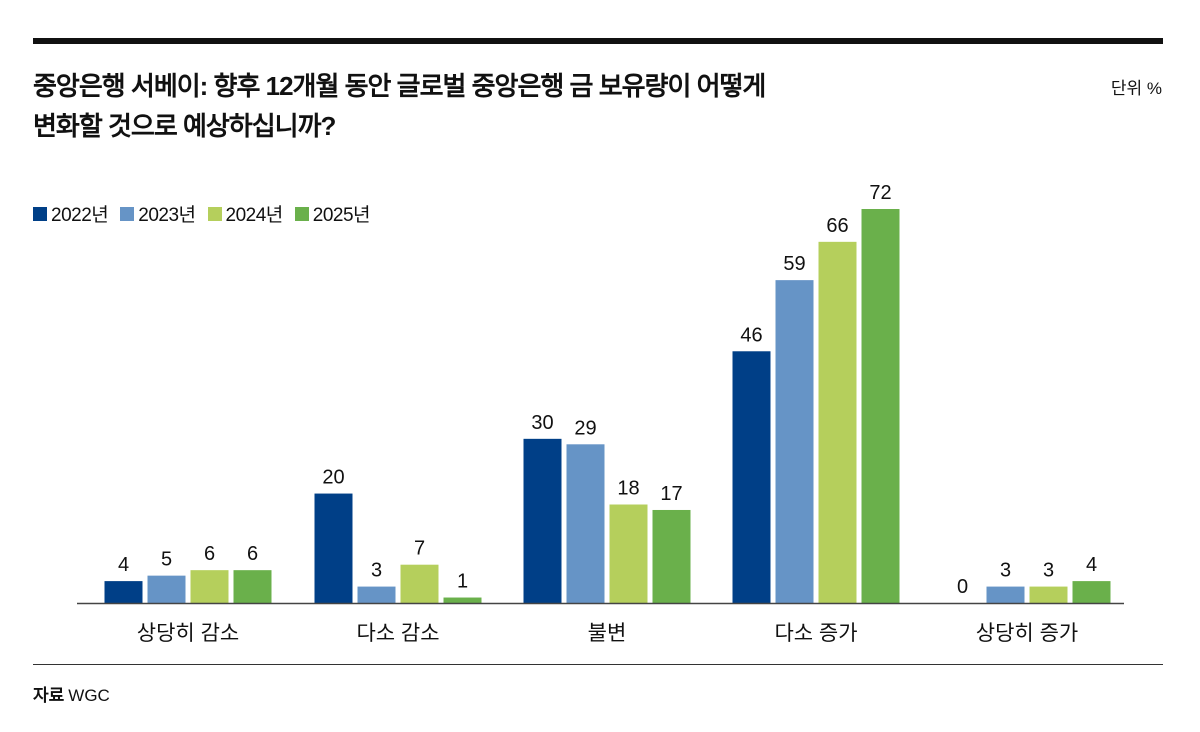  I want to click on title-line-1: 중앙은행 서베이: 향후 12개월 동안 글로벌 중앙은행 금 보유량이 어떻게, so click(399, 86).